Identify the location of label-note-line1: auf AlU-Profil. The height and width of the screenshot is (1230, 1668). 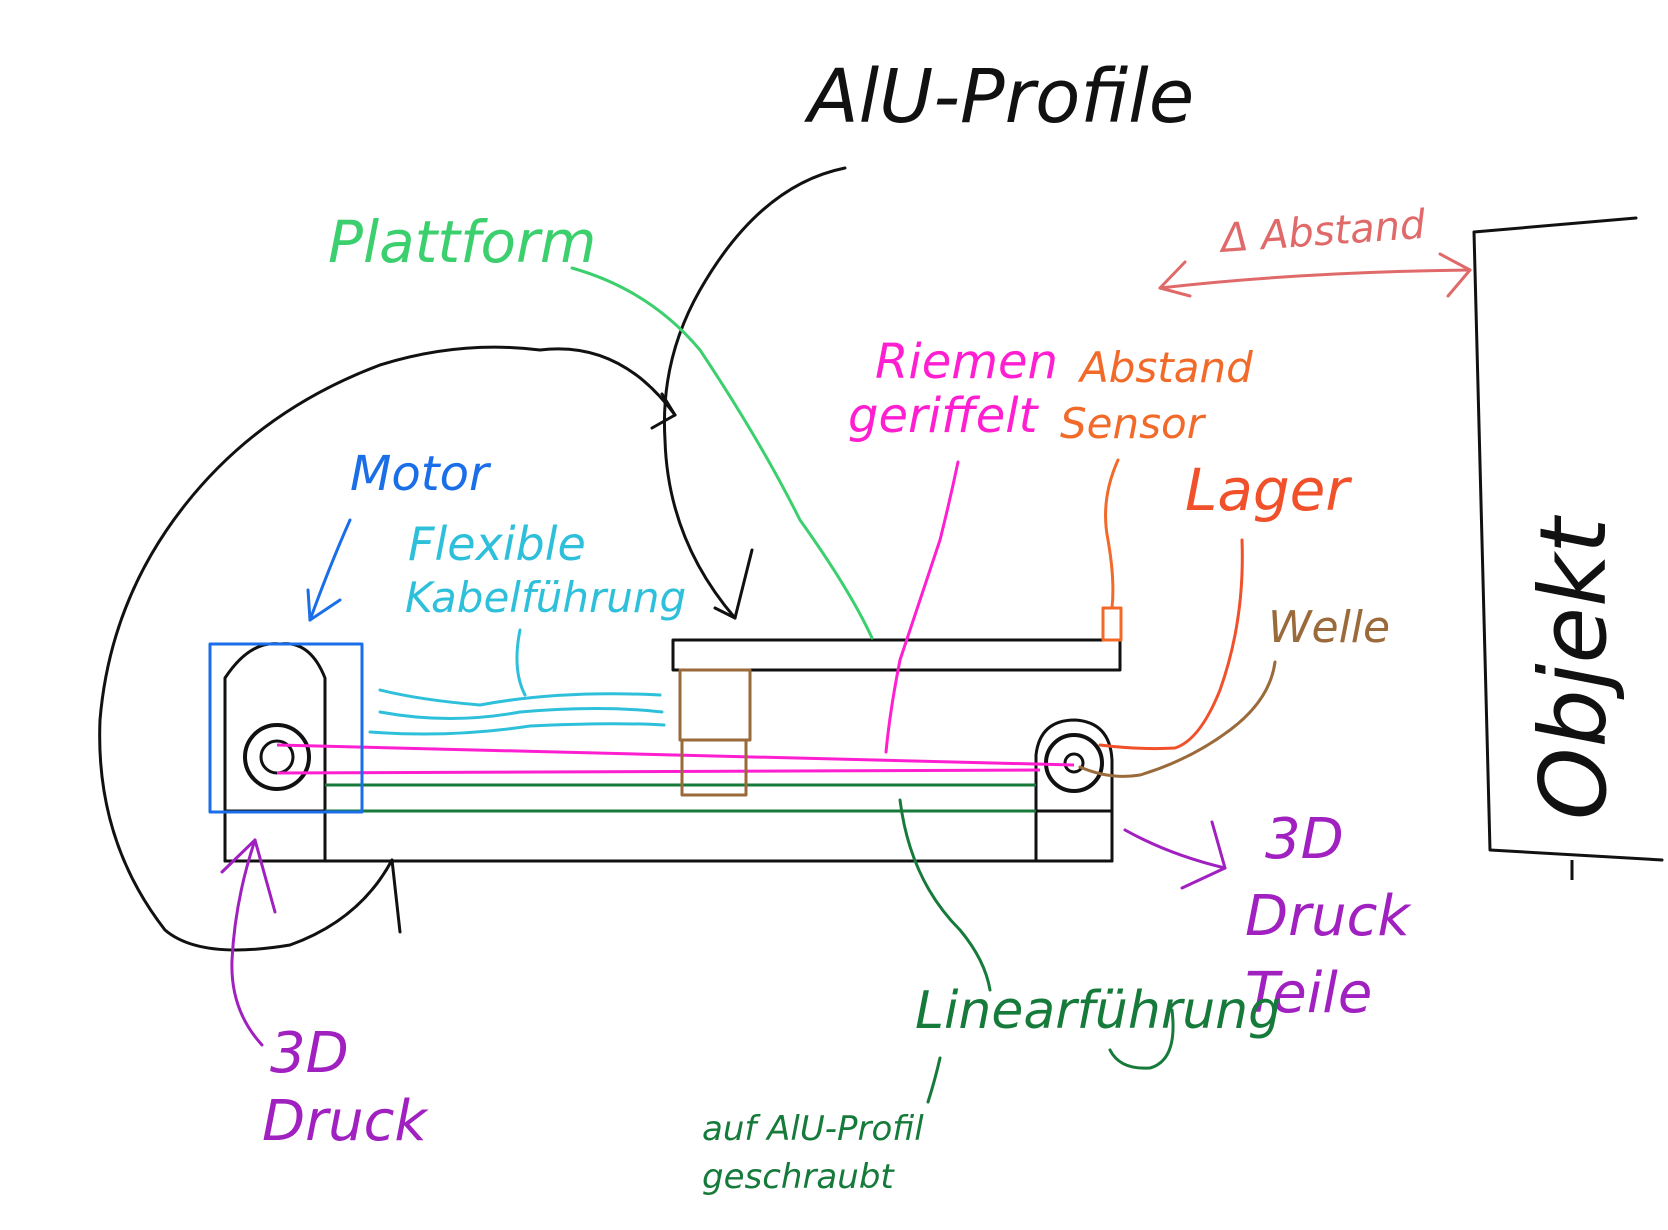
(813, 1129).